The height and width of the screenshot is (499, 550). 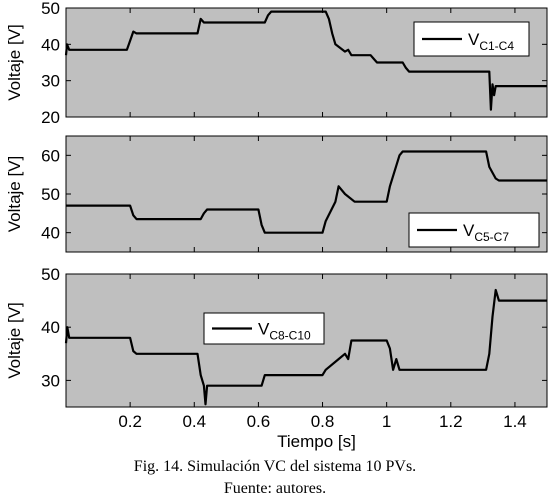 I want to click on x-tick-label: 0.6, so click(x=259, y=421).